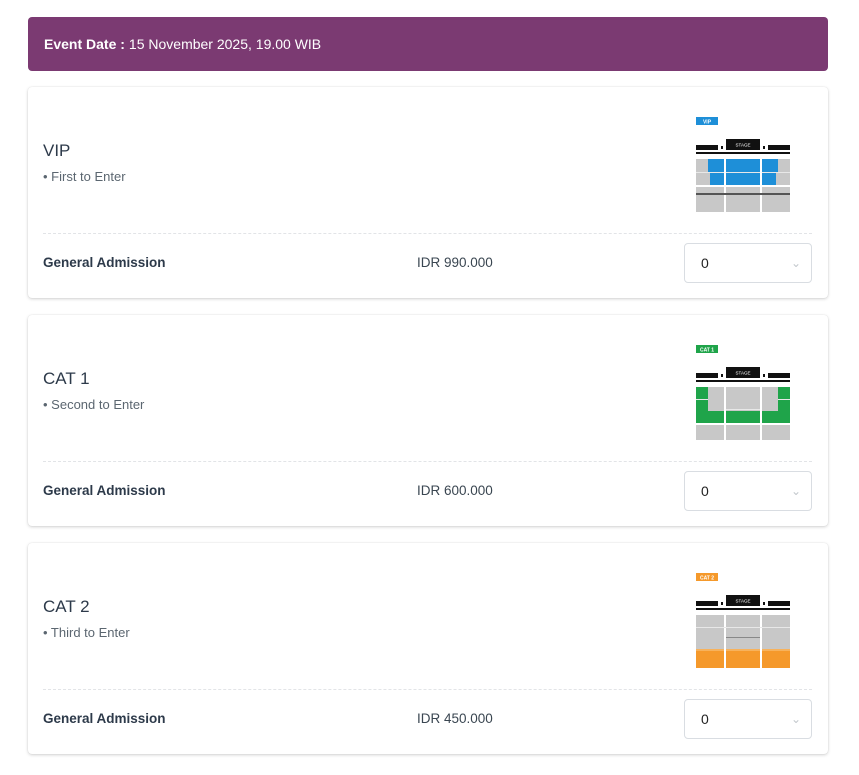 This screenshot has height=775, width=859. I want to click on cat1-badge, so click(707, 349).